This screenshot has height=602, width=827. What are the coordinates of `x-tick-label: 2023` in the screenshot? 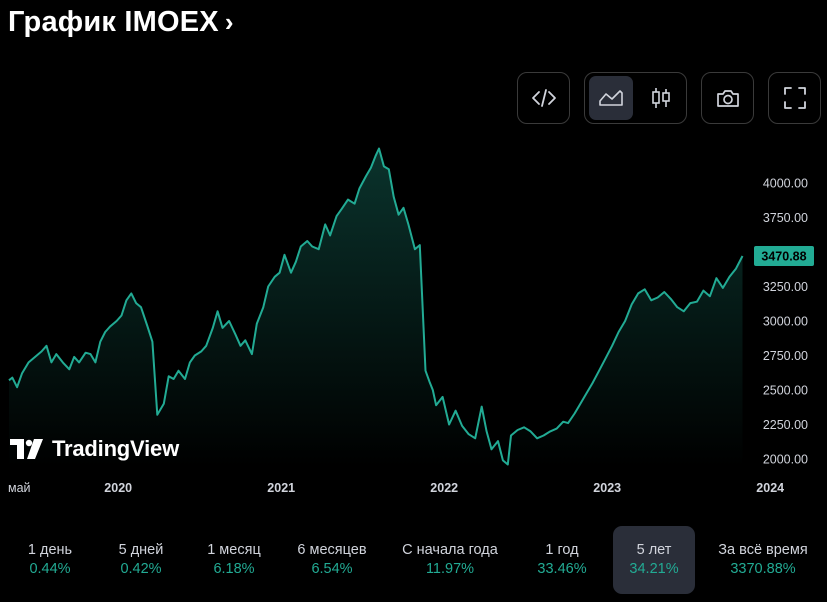 It's located at (607, 488).